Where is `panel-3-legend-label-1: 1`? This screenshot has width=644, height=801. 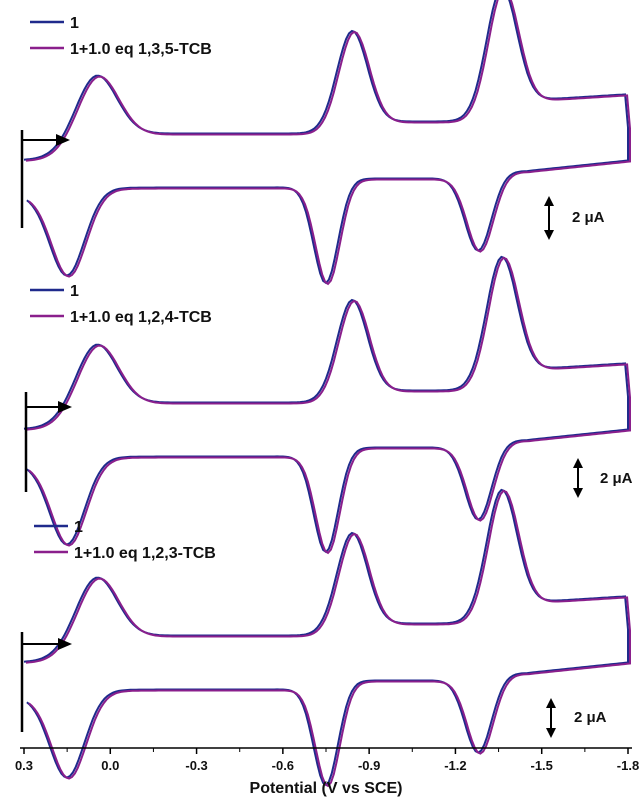
panel-3-legend-label-1: 1 is located at coordinates (78, 527).